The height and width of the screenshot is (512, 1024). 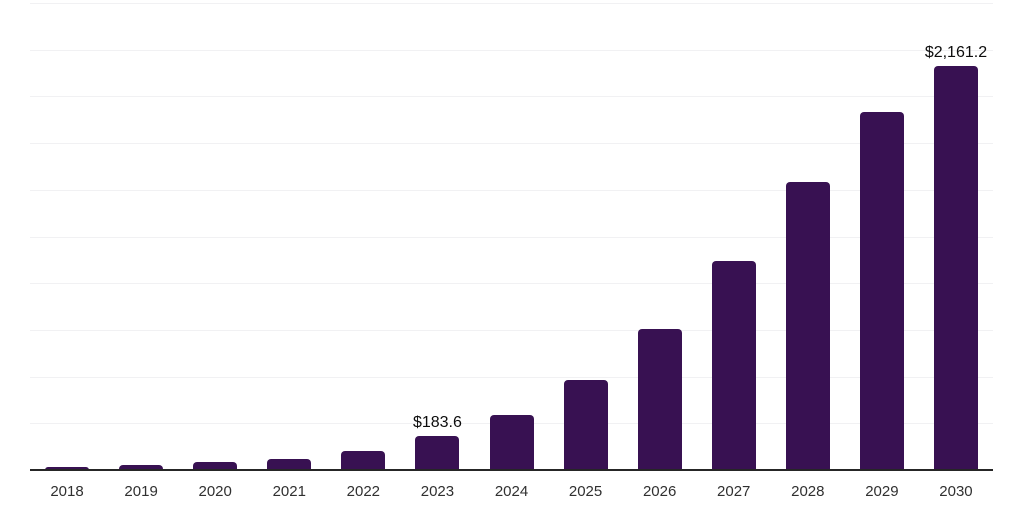 I want to click on bar-2019, so click(x=141, y=467).